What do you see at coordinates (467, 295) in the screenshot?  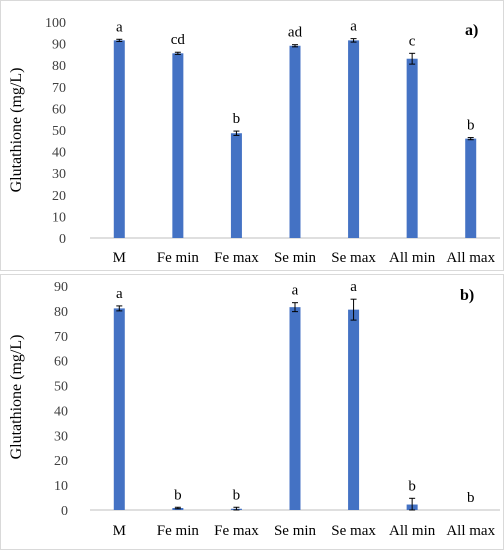 I see `panel-b-label: b)` at bounding box center [467, 295].